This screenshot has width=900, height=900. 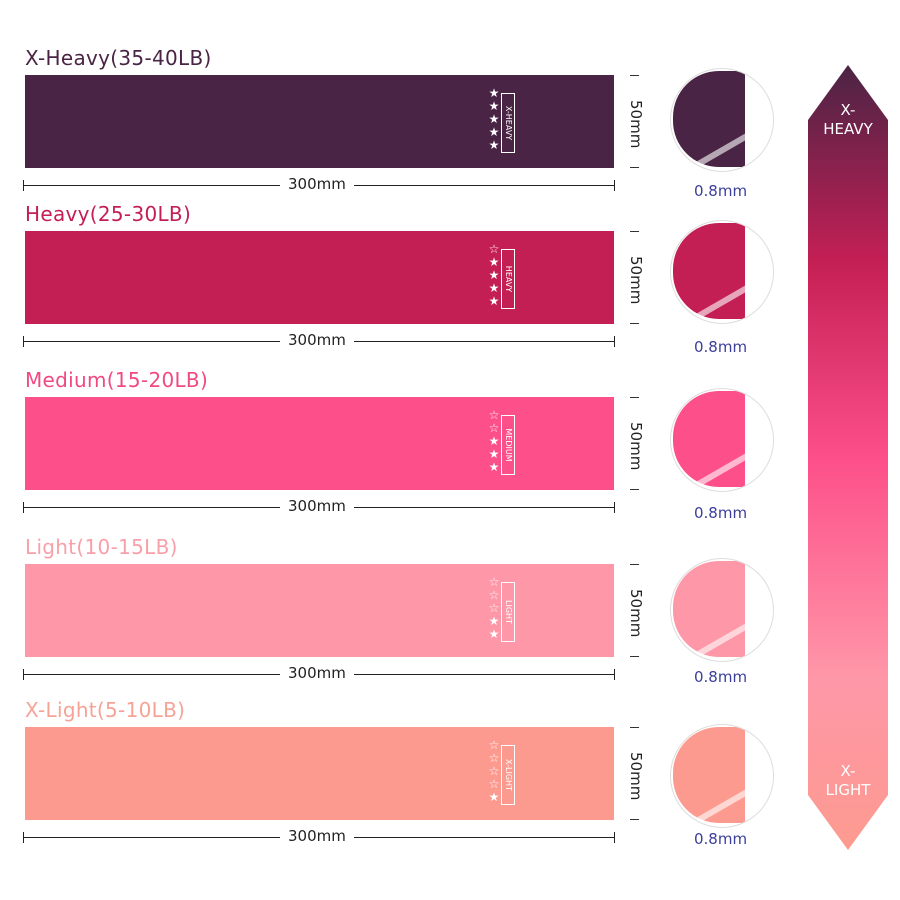 I want to click on scale-top-label: X- HEAVY, so click(x=848, y=120).